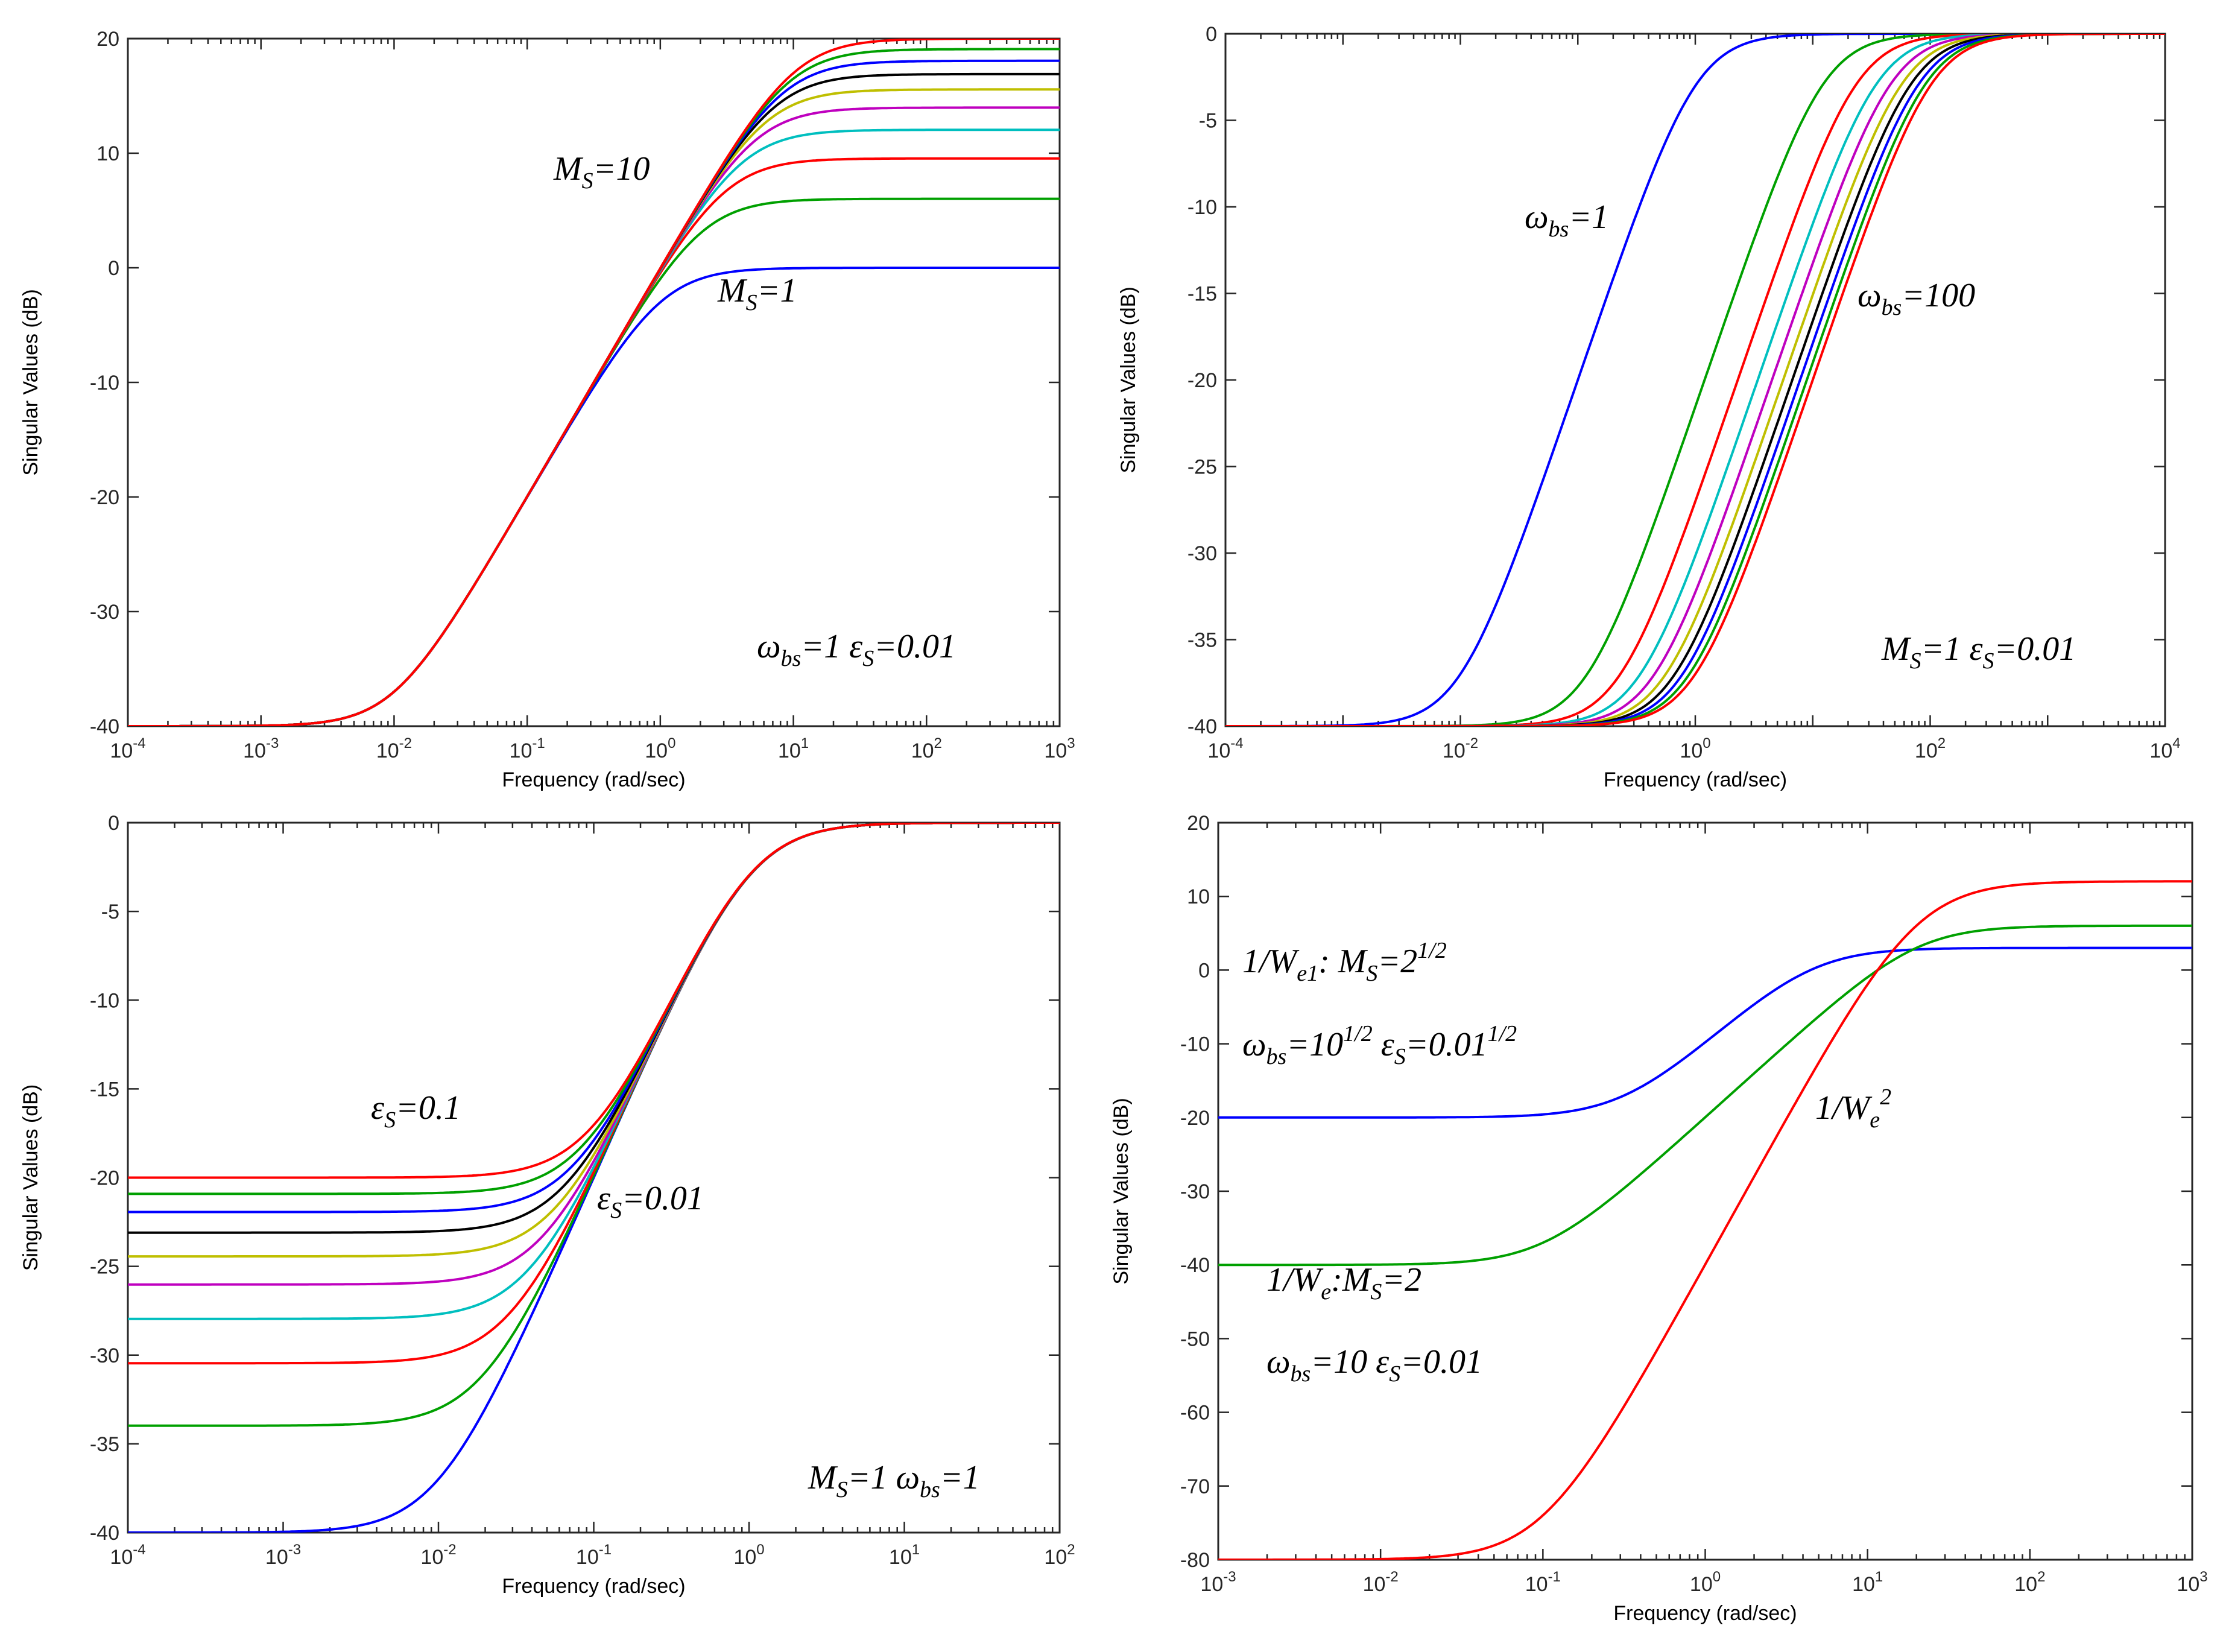 This screenshot has width=2226, height=1652. Describe the element at coordinates (1566, 220) in the screenshot. I see `annotation: ωbs=1` at that location.